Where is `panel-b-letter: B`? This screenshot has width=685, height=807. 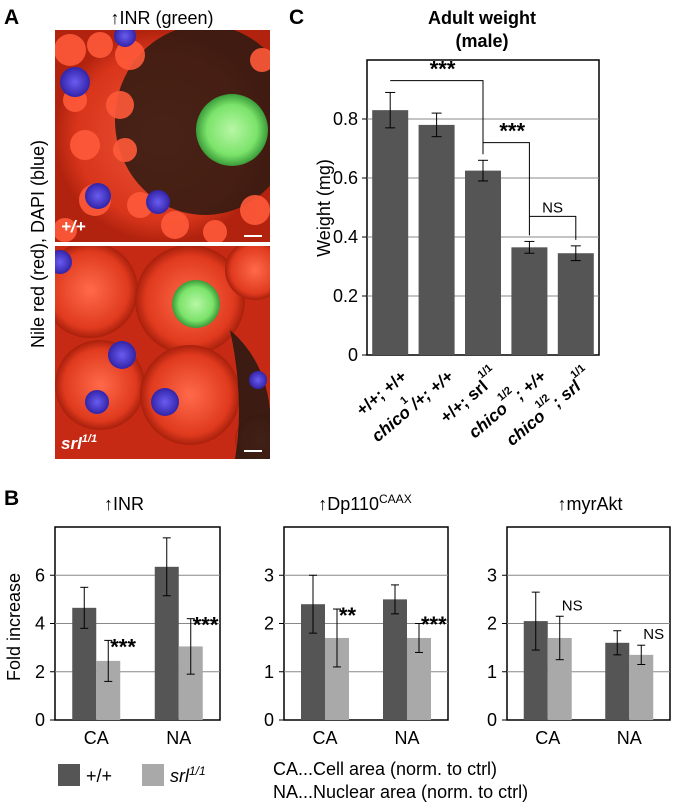
panel-b-letter: B is located at coordinates (11, 498).